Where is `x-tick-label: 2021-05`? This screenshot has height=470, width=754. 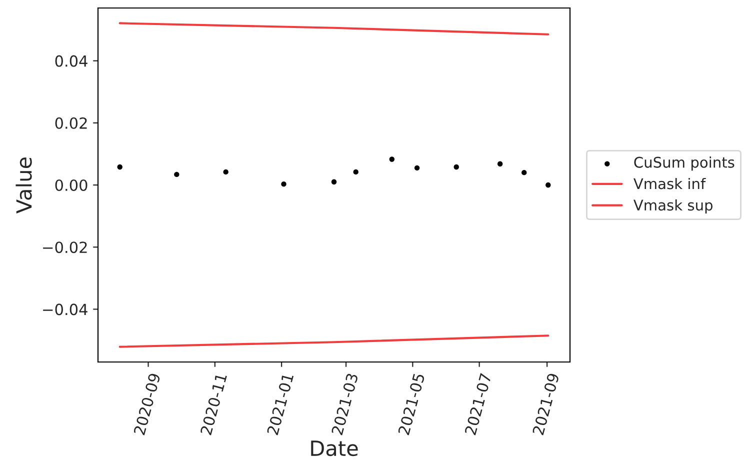 x-tick-label: 2021-05 is located at coordinates (411, 404).